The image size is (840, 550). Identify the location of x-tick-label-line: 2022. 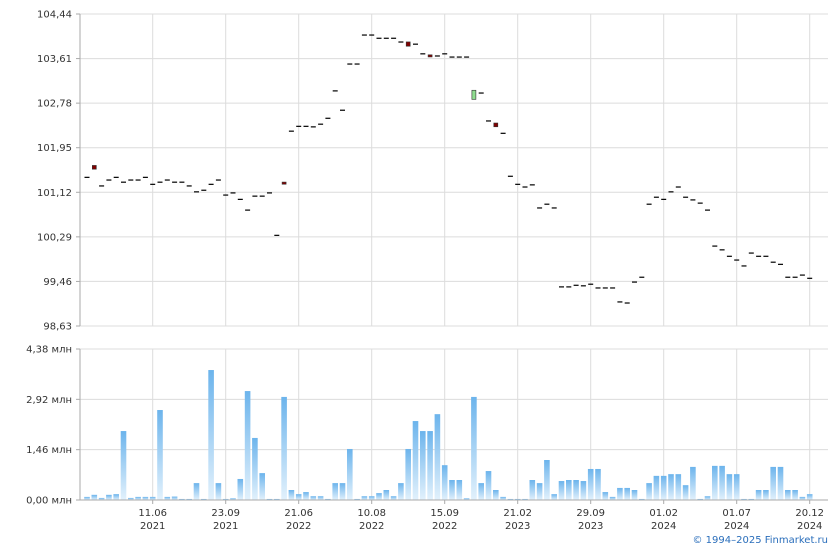
(371, 526).